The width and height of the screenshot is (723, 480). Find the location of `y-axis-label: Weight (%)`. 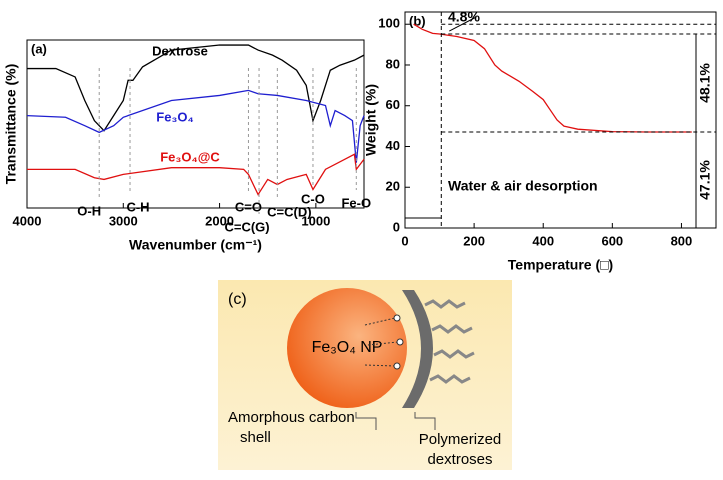

y-axis-label: Weight (%) is located at coordinates (371, 120).